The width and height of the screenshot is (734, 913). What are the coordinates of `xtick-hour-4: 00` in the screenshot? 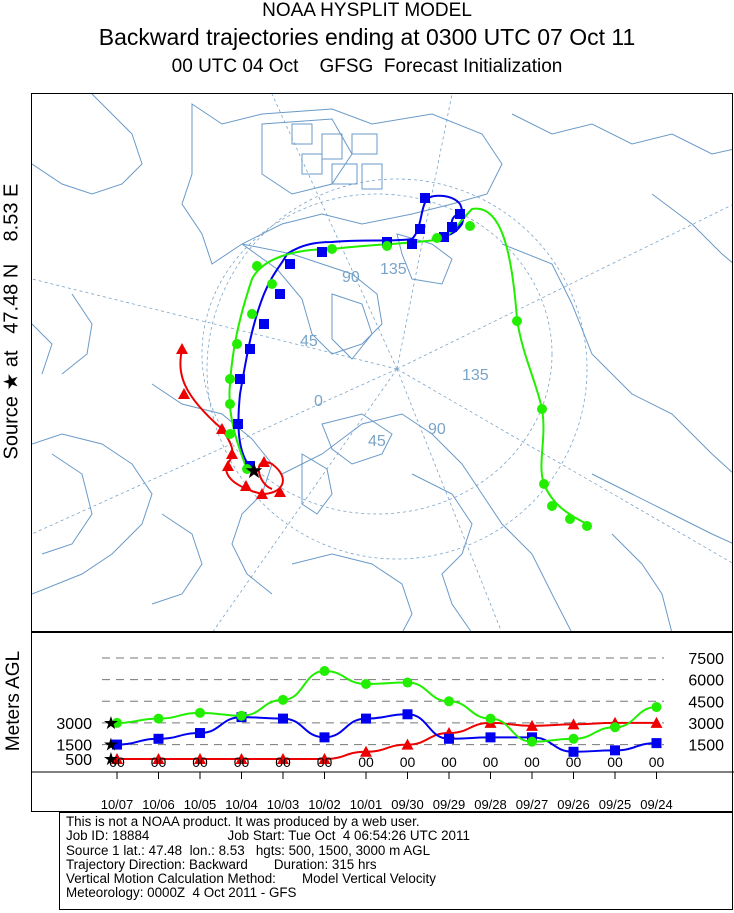 It's located at (283, 762).